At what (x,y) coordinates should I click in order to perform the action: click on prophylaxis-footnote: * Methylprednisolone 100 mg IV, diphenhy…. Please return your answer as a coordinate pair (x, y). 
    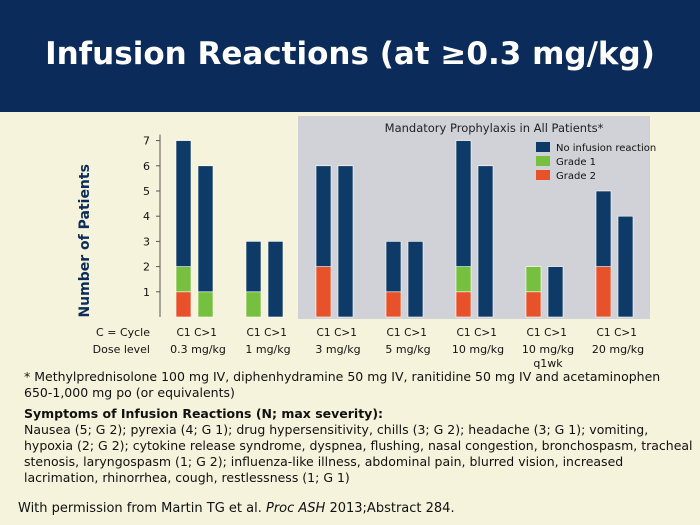
    Looking at the image, I should click on (342, 384).